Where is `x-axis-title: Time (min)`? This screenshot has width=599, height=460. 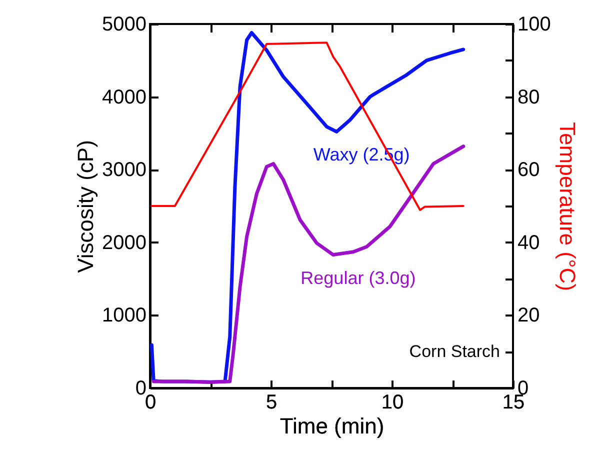
x-axis-title: Time (min) is located at coordinates (332, 426).